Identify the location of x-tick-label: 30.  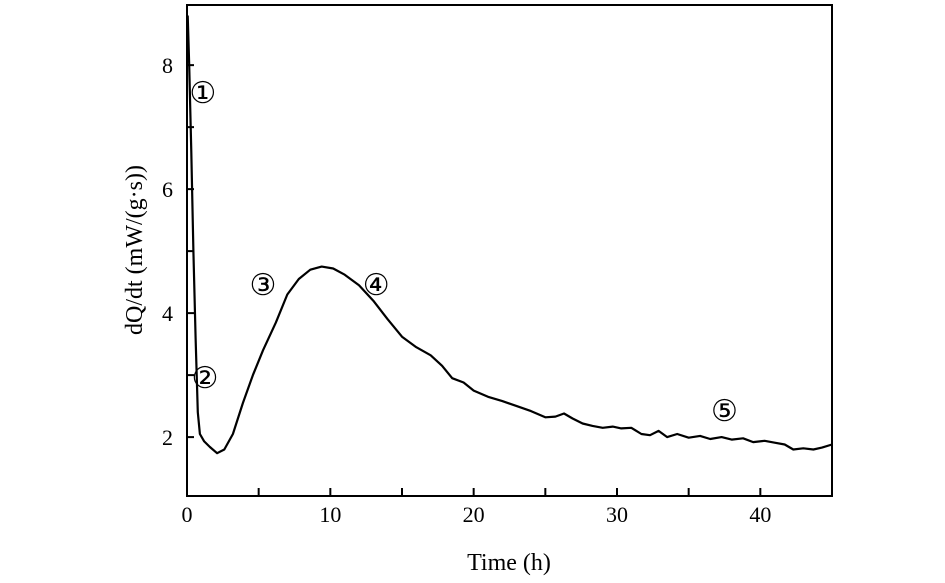
(617, 514).